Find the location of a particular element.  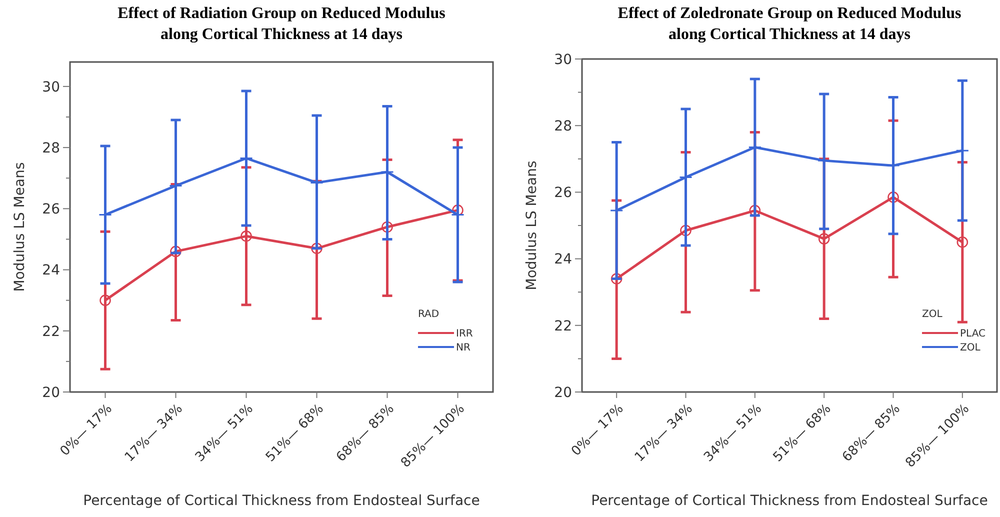

legend-label: PLAC is located at coordinates (973, 334).